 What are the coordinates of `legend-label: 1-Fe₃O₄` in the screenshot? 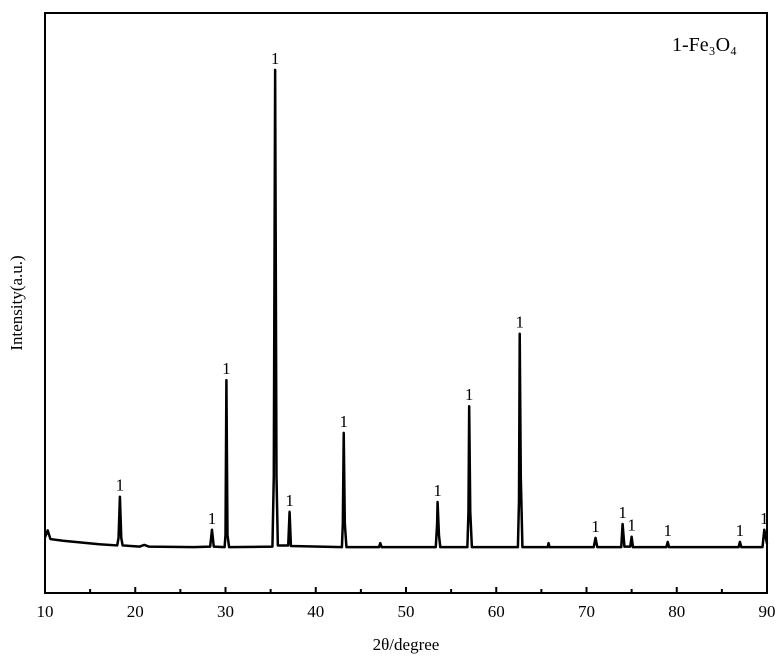 It's located at (704, 45).